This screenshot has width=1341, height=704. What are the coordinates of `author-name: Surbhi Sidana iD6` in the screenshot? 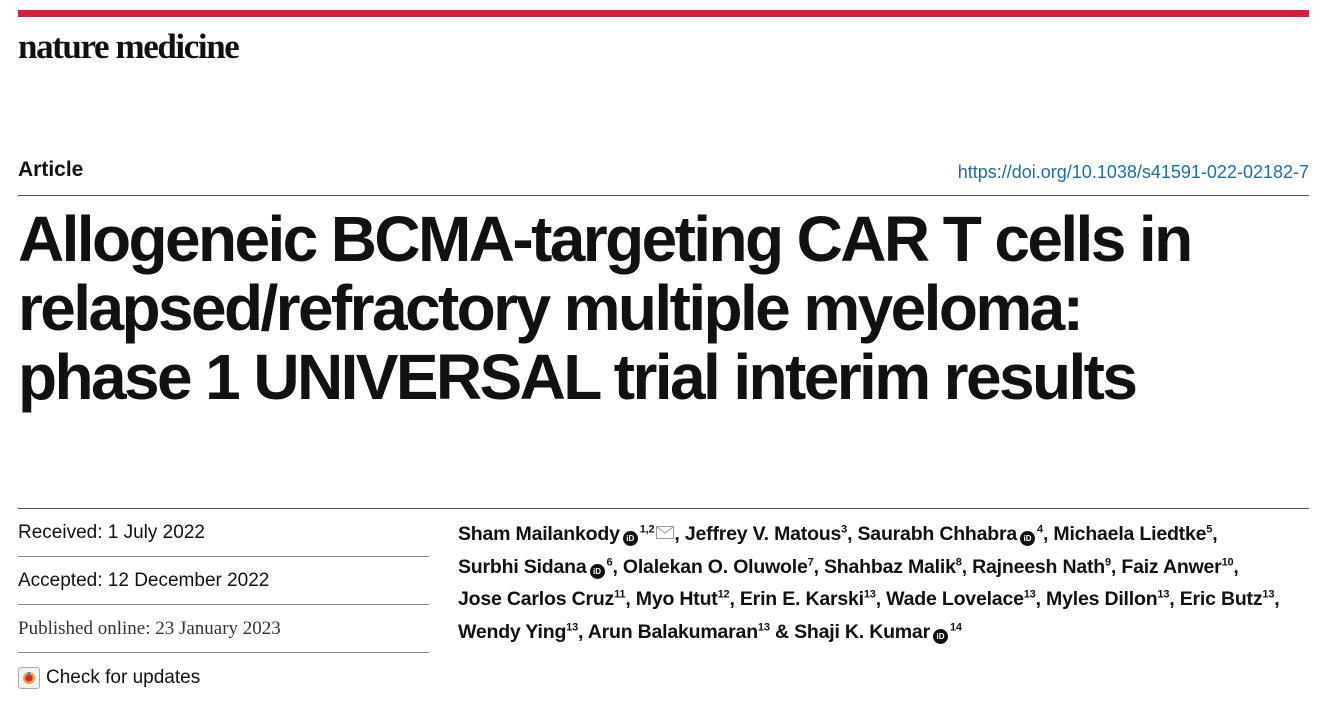 It's located at (535, 567).